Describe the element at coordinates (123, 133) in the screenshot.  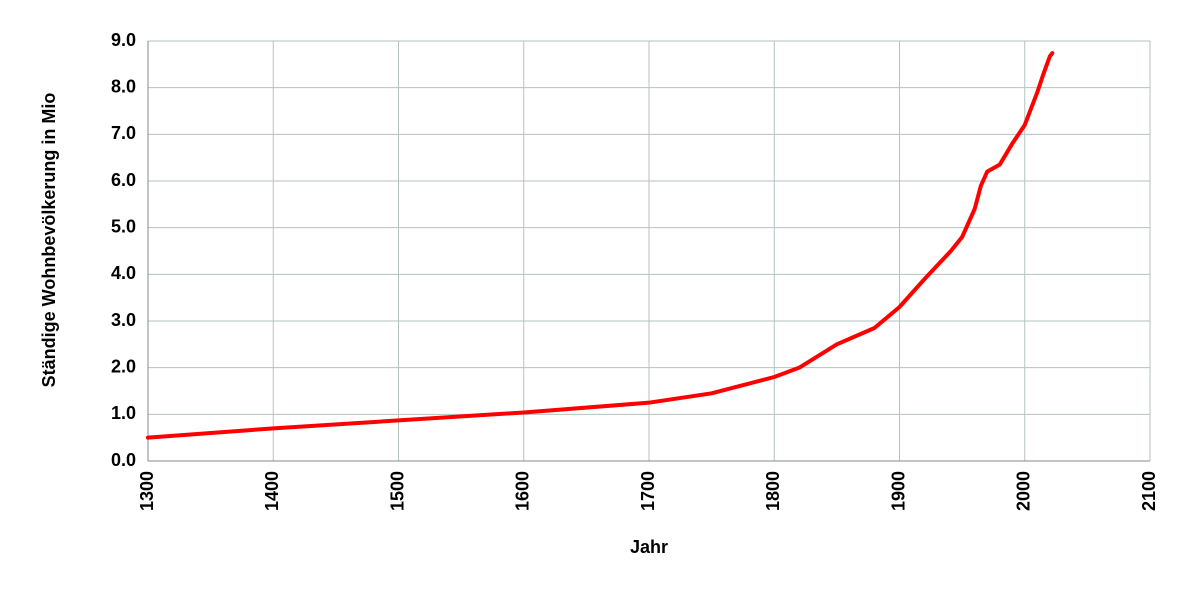
I see `y-tick-label: 7.0` at that location.